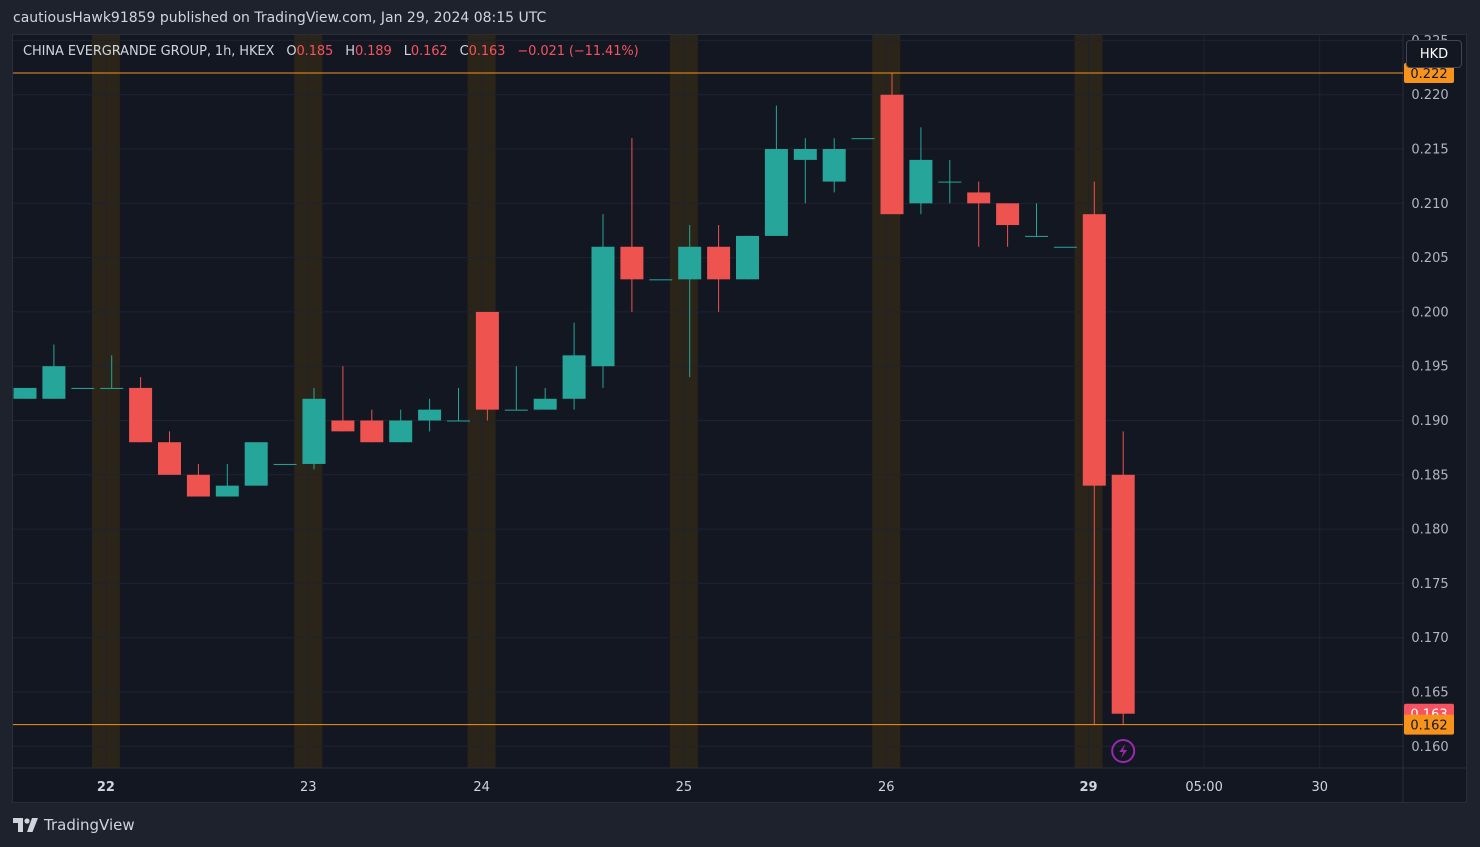  I want to click on high-label: H, so click(350, 51).